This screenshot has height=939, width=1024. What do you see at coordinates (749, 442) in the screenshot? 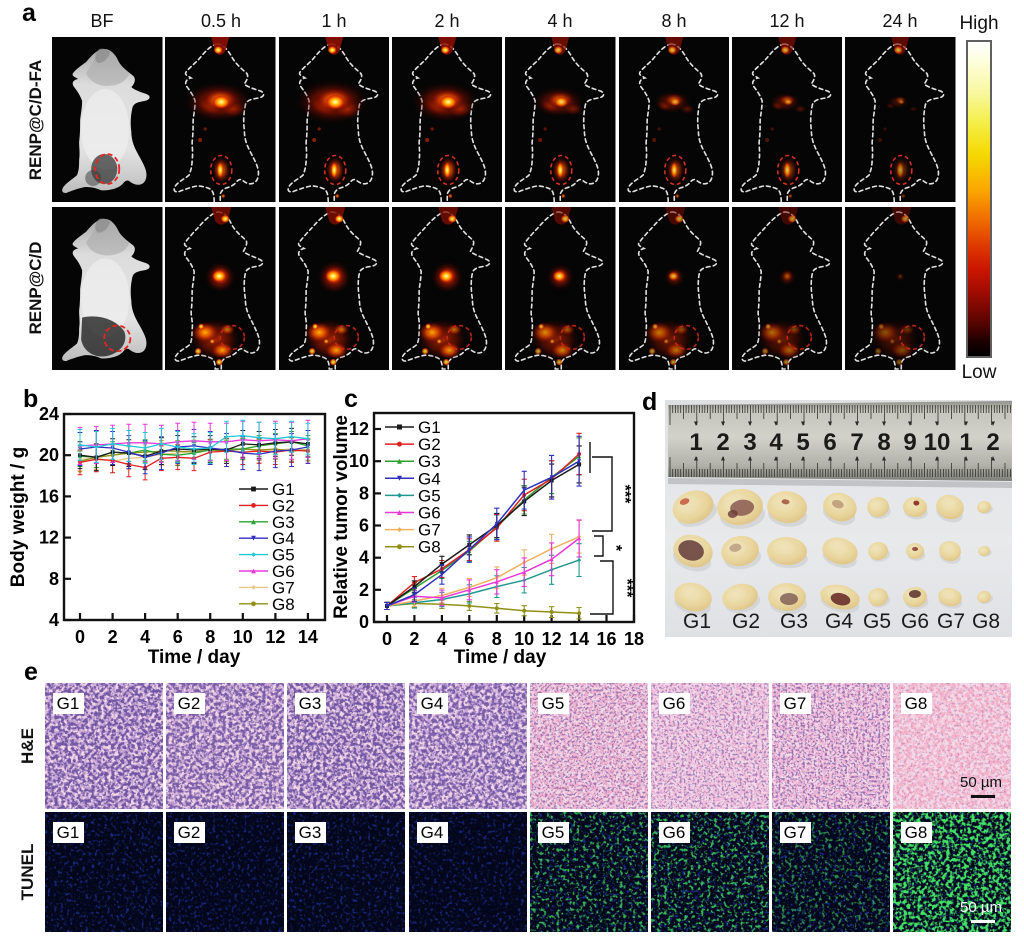
I see `svg-text: 3` at bounding box center [749, 442].